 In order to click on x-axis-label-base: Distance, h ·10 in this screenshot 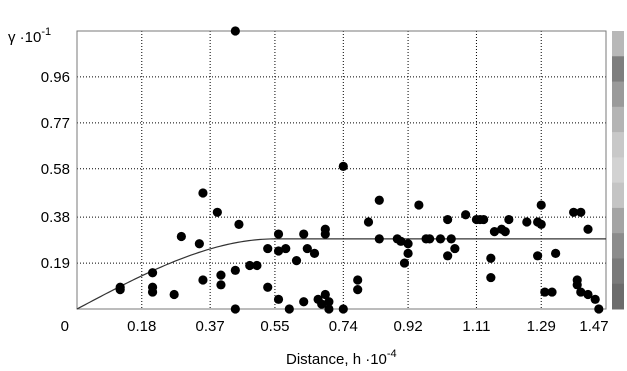, I will do `click(336, 359)`.